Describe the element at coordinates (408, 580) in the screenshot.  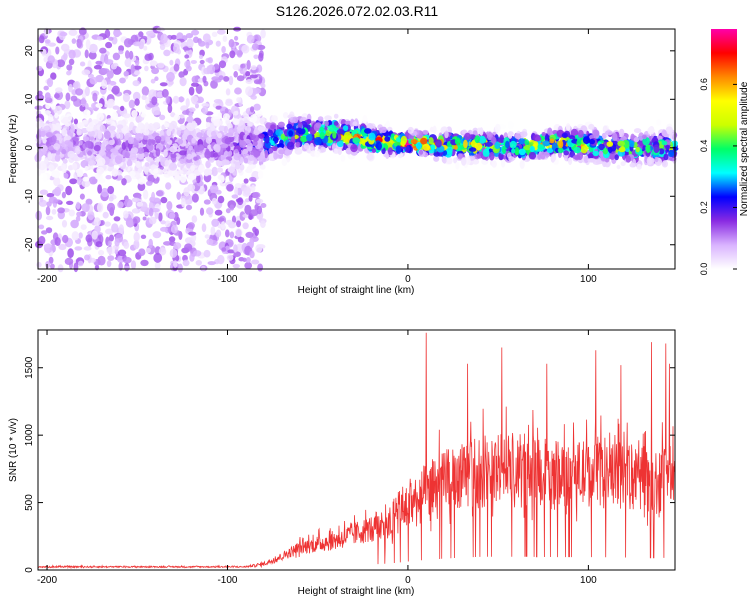
I see `x-tick-label: 0` at that location.